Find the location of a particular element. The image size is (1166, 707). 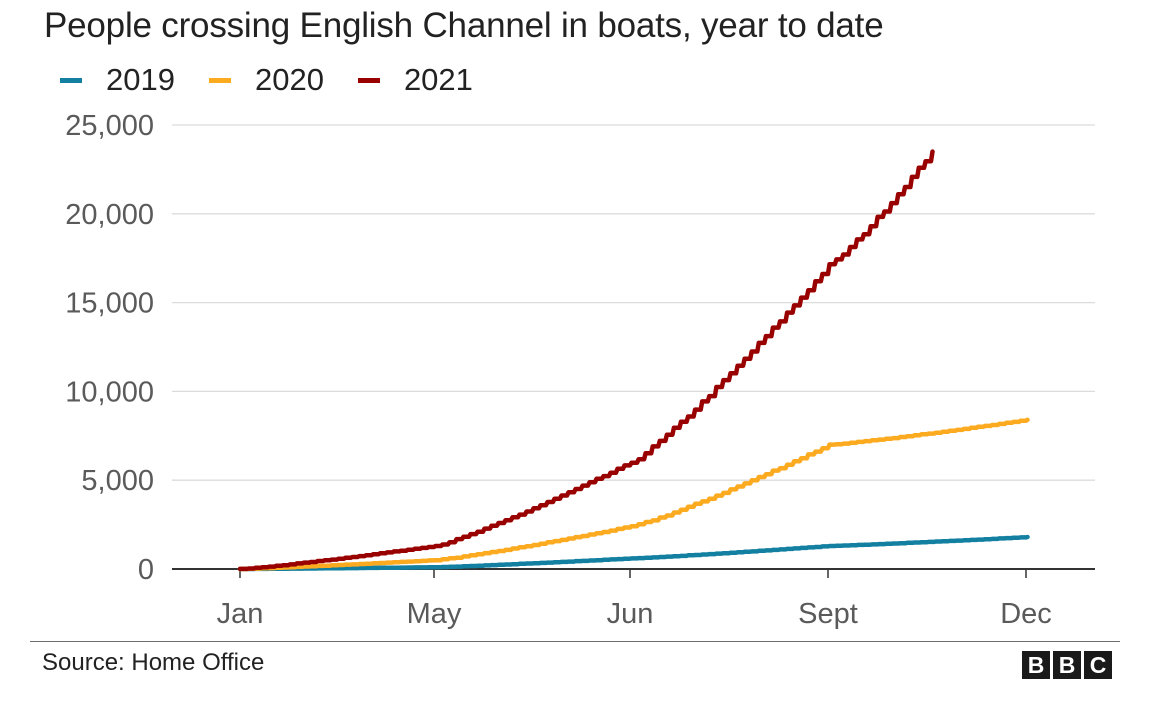

series-line-2019 is located at coordinates (633, 553).